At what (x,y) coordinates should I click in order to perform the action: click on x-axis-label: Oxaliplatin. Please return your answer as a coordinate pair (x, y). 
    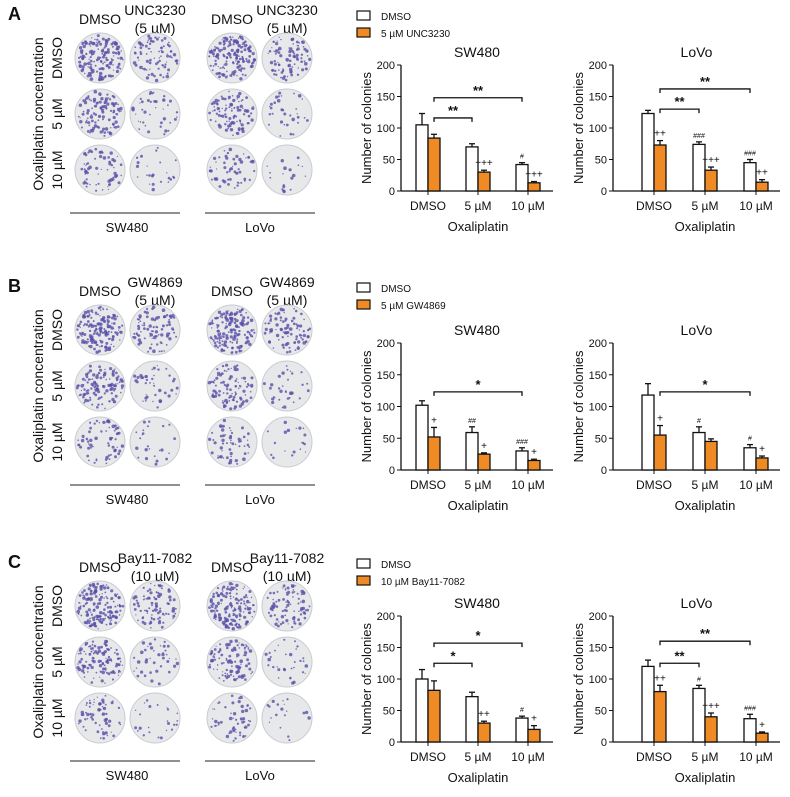
    Looking at the image, I should click on (705, 777).